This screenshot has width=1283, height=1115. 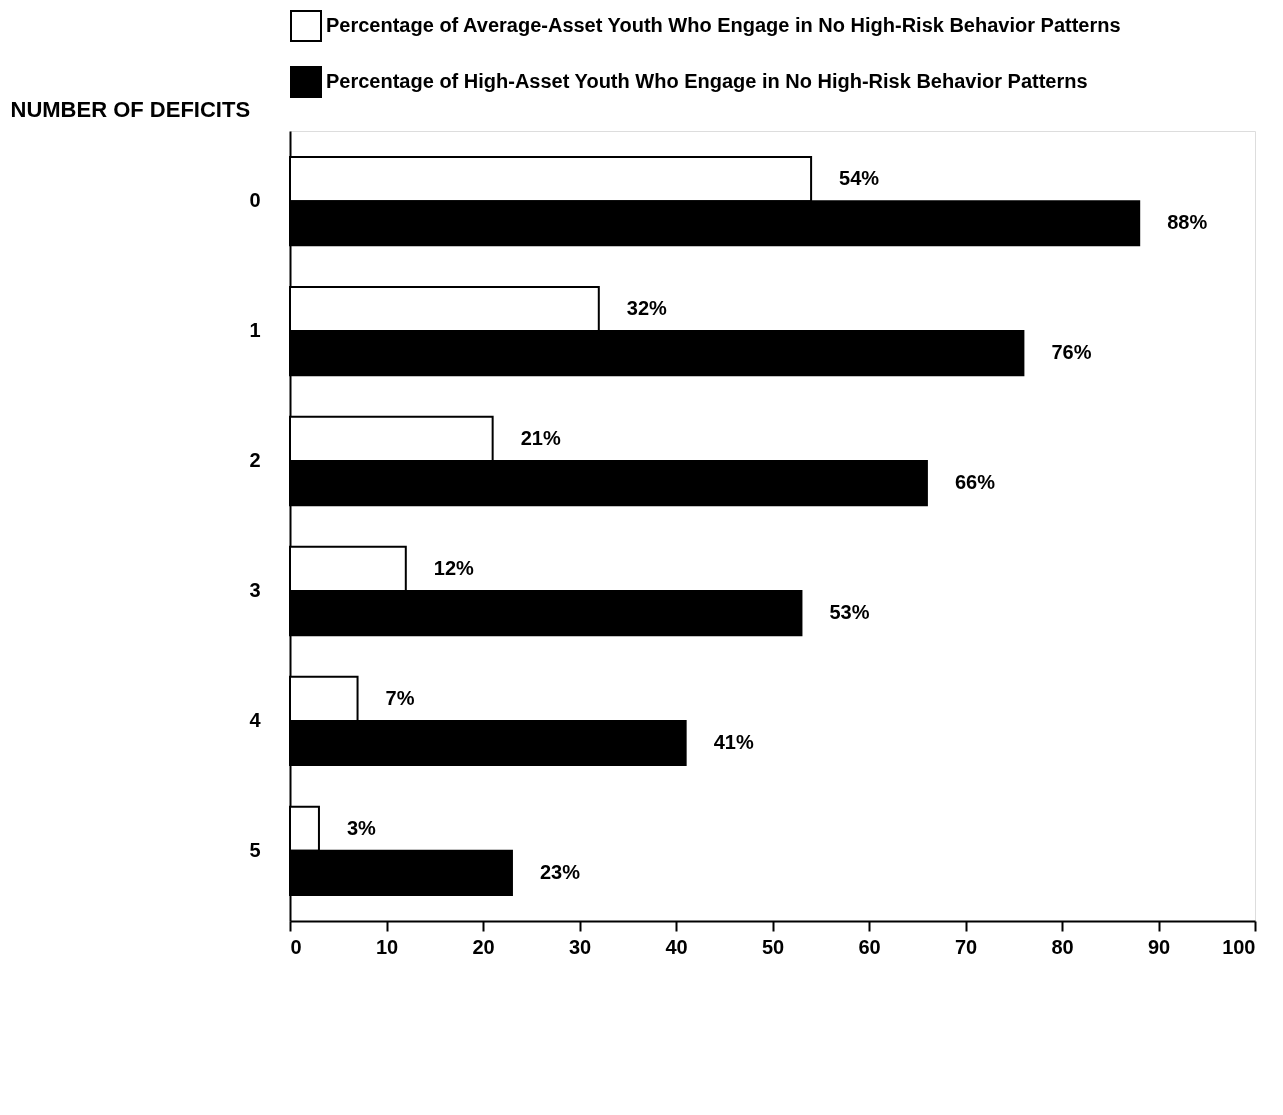 What do you see at coordinates (733, 741) in the screenshot?
I see `data-label: 41%` at bounding box center [733, 741].